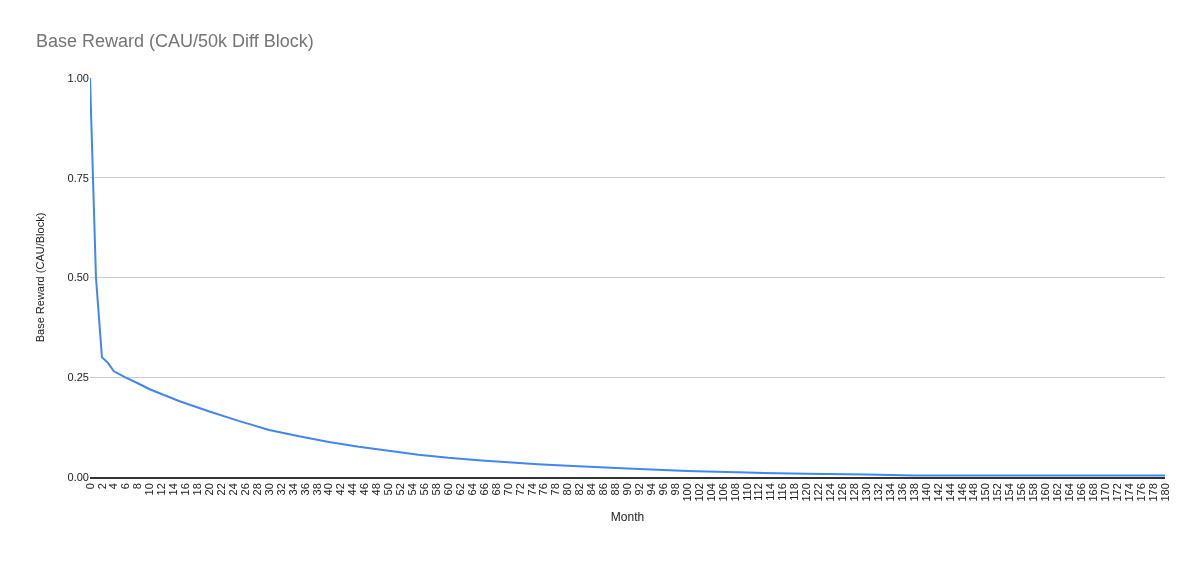  Describe the element at coordinates (543, 489) in the screenshot. I see `x-tick-label: 76` at that location.